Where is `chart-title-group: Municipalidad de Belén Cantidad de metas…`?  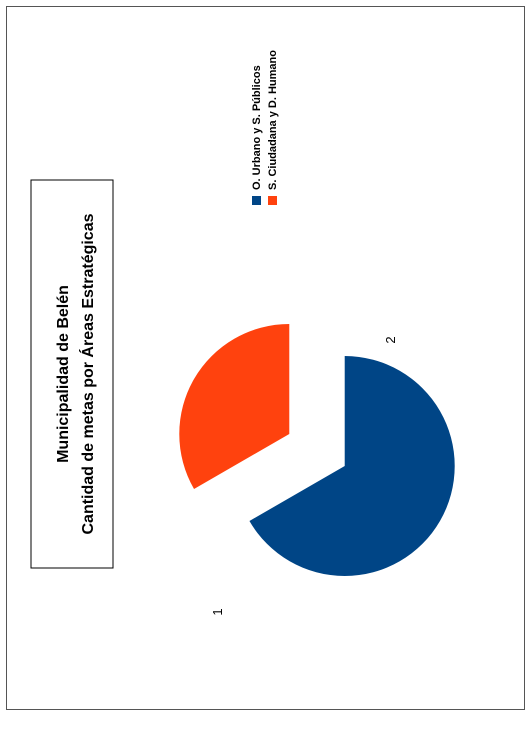 chart-title-group: Municipalidad de Belén Cantidad de metas… is located at coordinates (72, 374).